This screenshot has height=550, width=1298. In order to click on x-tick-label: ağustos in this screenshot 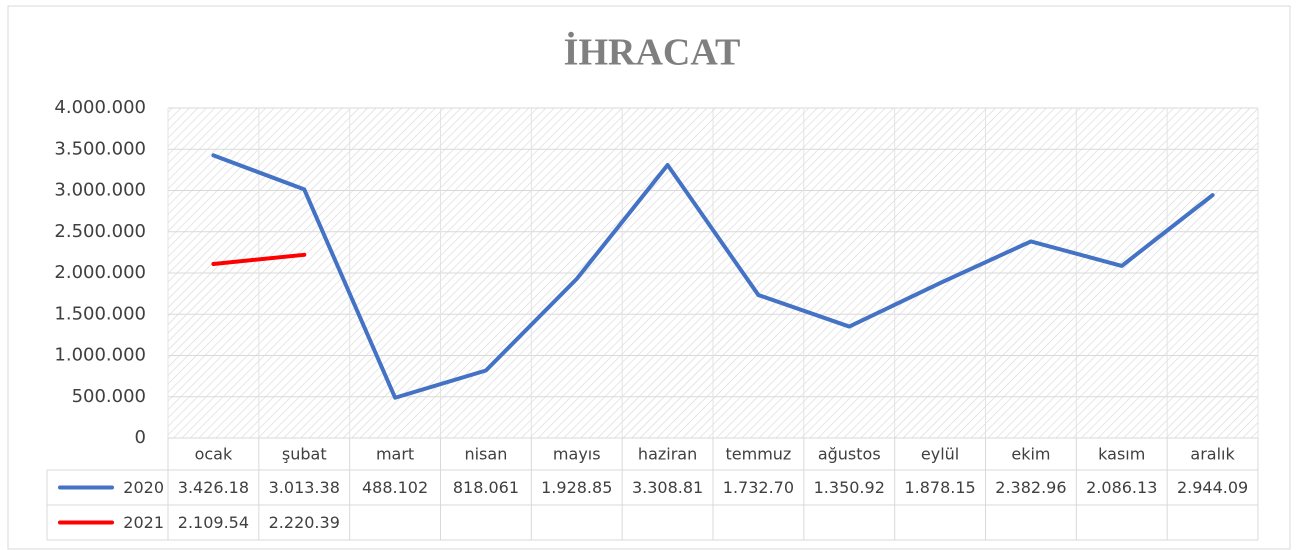, I will do `click(849, 454)`.